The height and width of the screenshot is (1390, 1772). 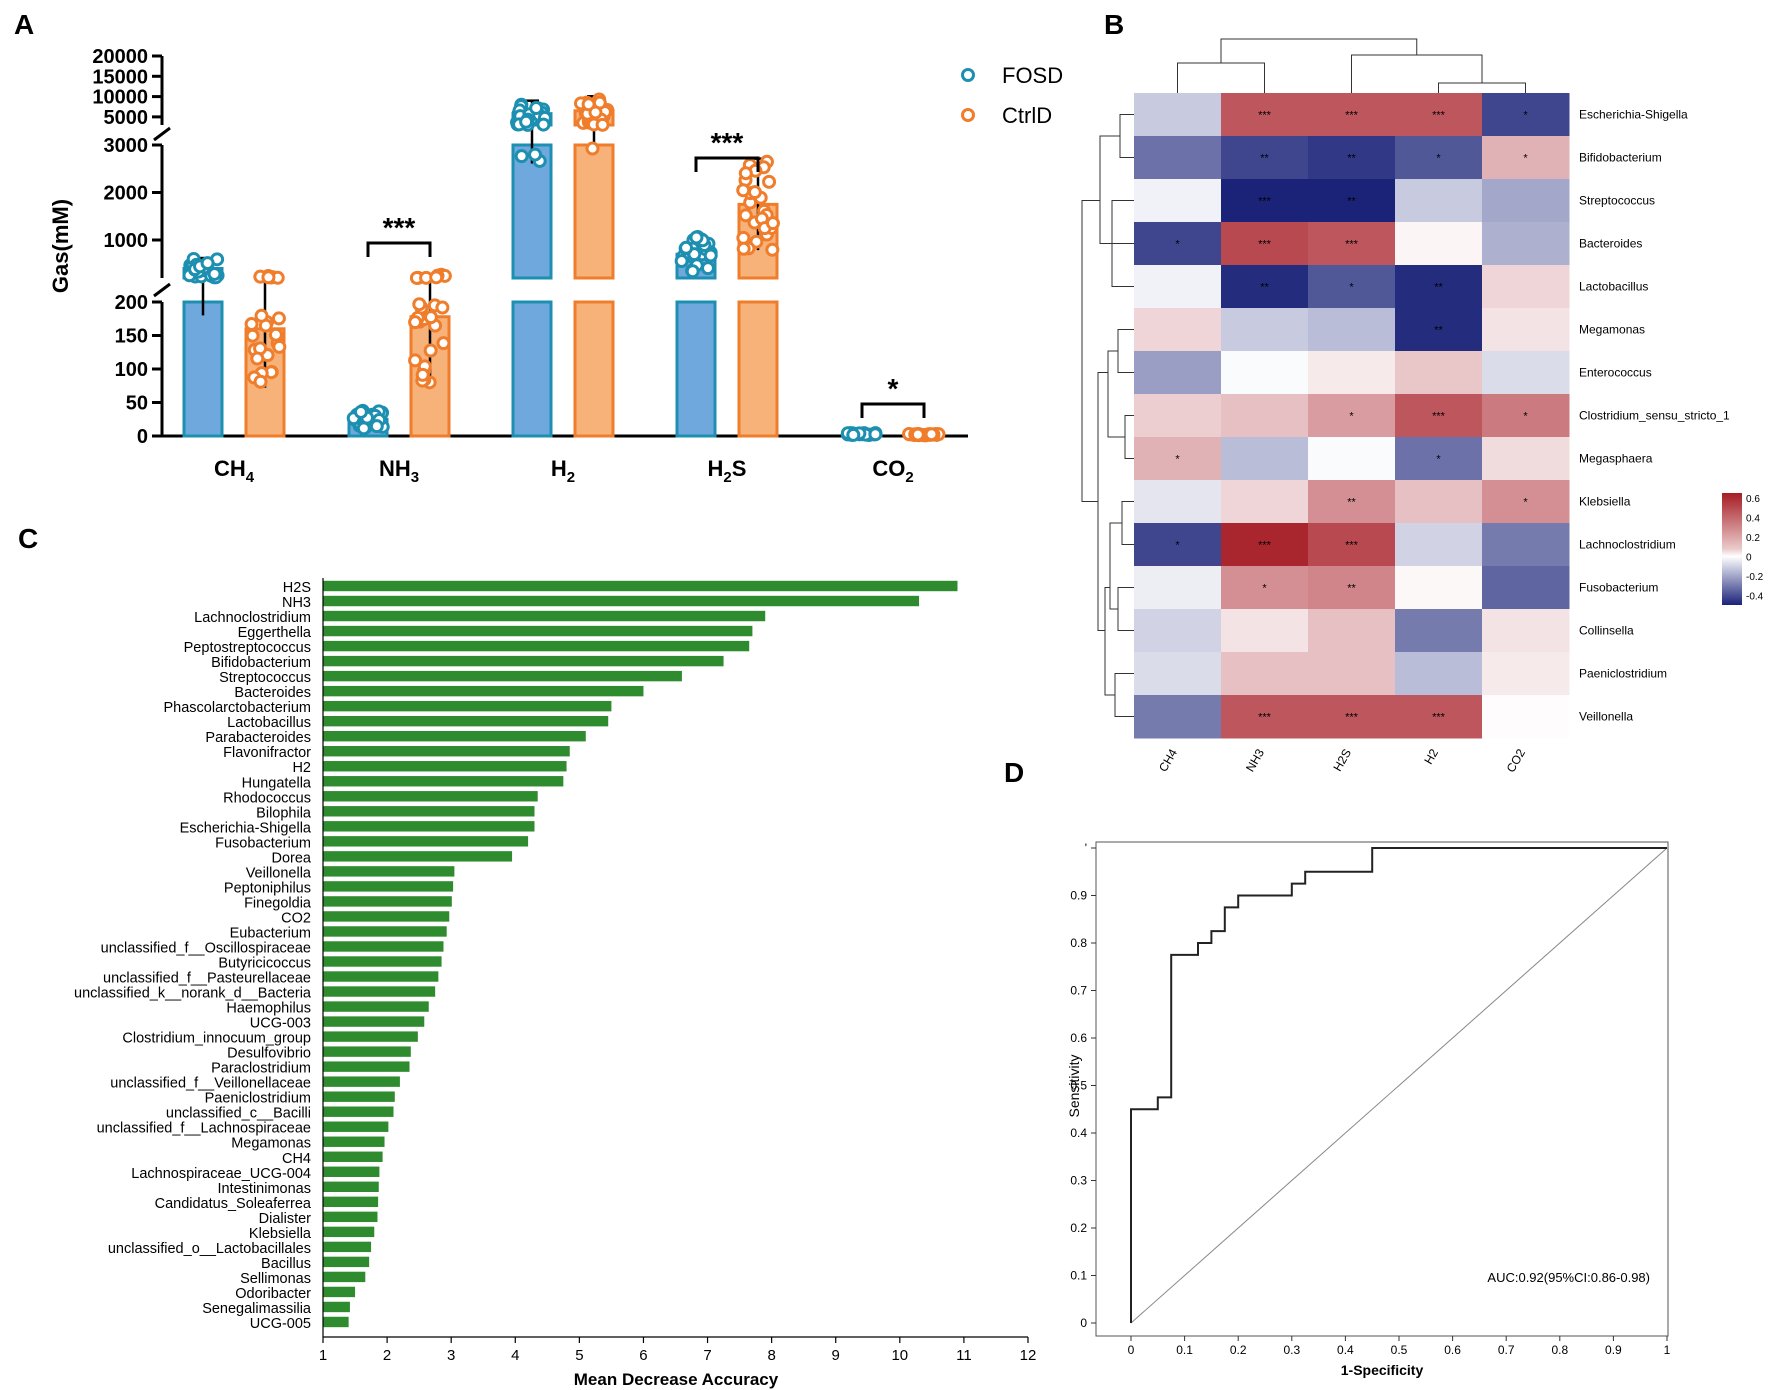 What do you see at coordinates (563, 471) in the screenshot?
I see `a-category-label-H2: H2` at bounding box center [563, 471].